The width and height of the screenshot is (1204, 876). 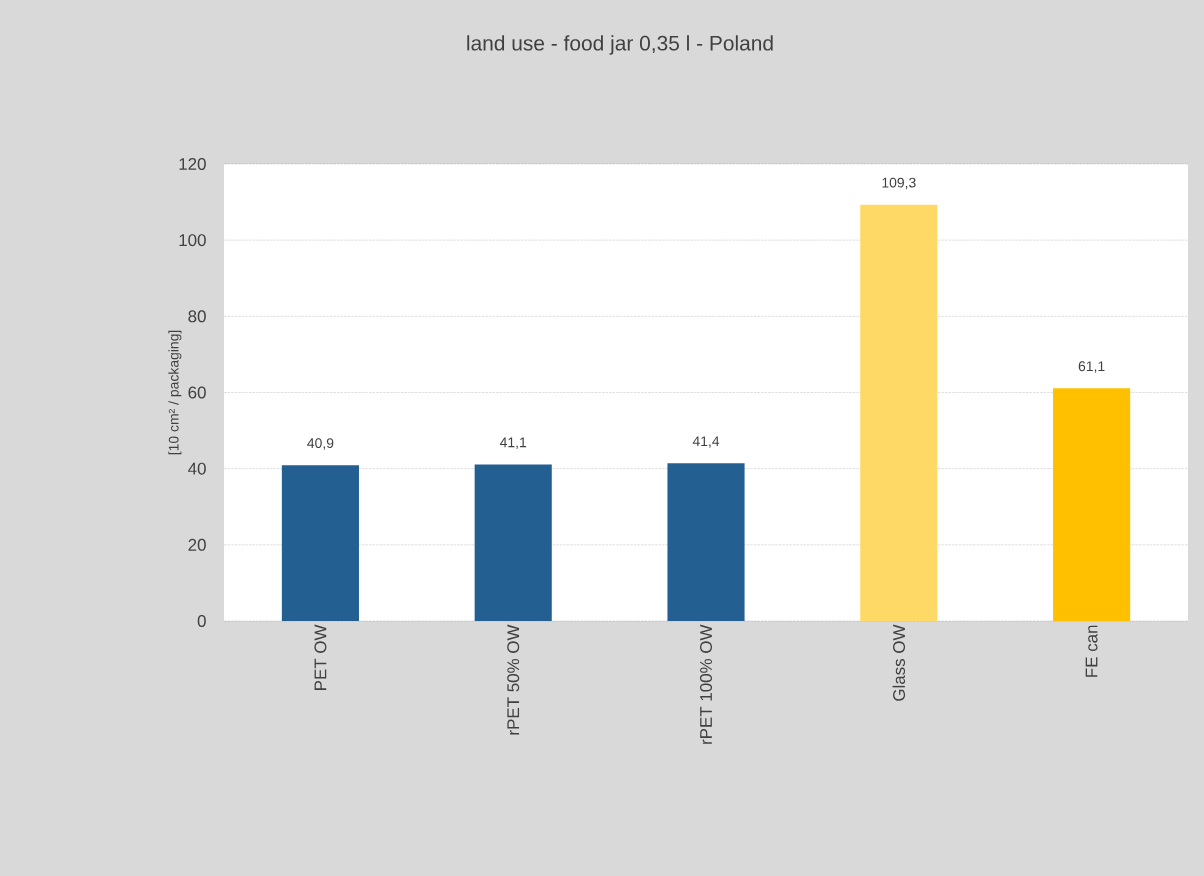 I want to click on data-label: 109,3, so click(x=899, y=183).